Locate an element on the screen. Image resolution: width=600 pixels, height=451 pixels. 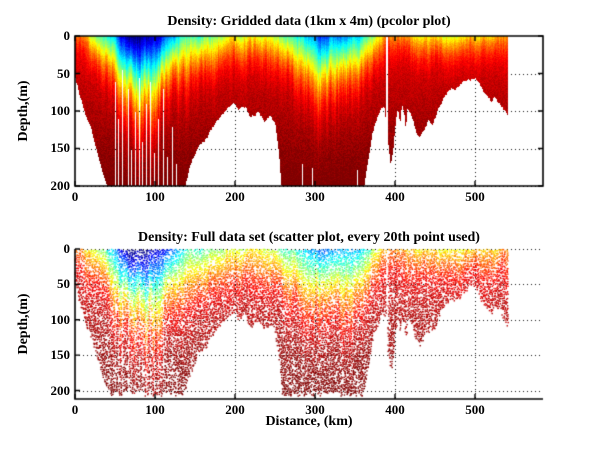
top-xtick-0: 0 is located at coordinates (75, 196).